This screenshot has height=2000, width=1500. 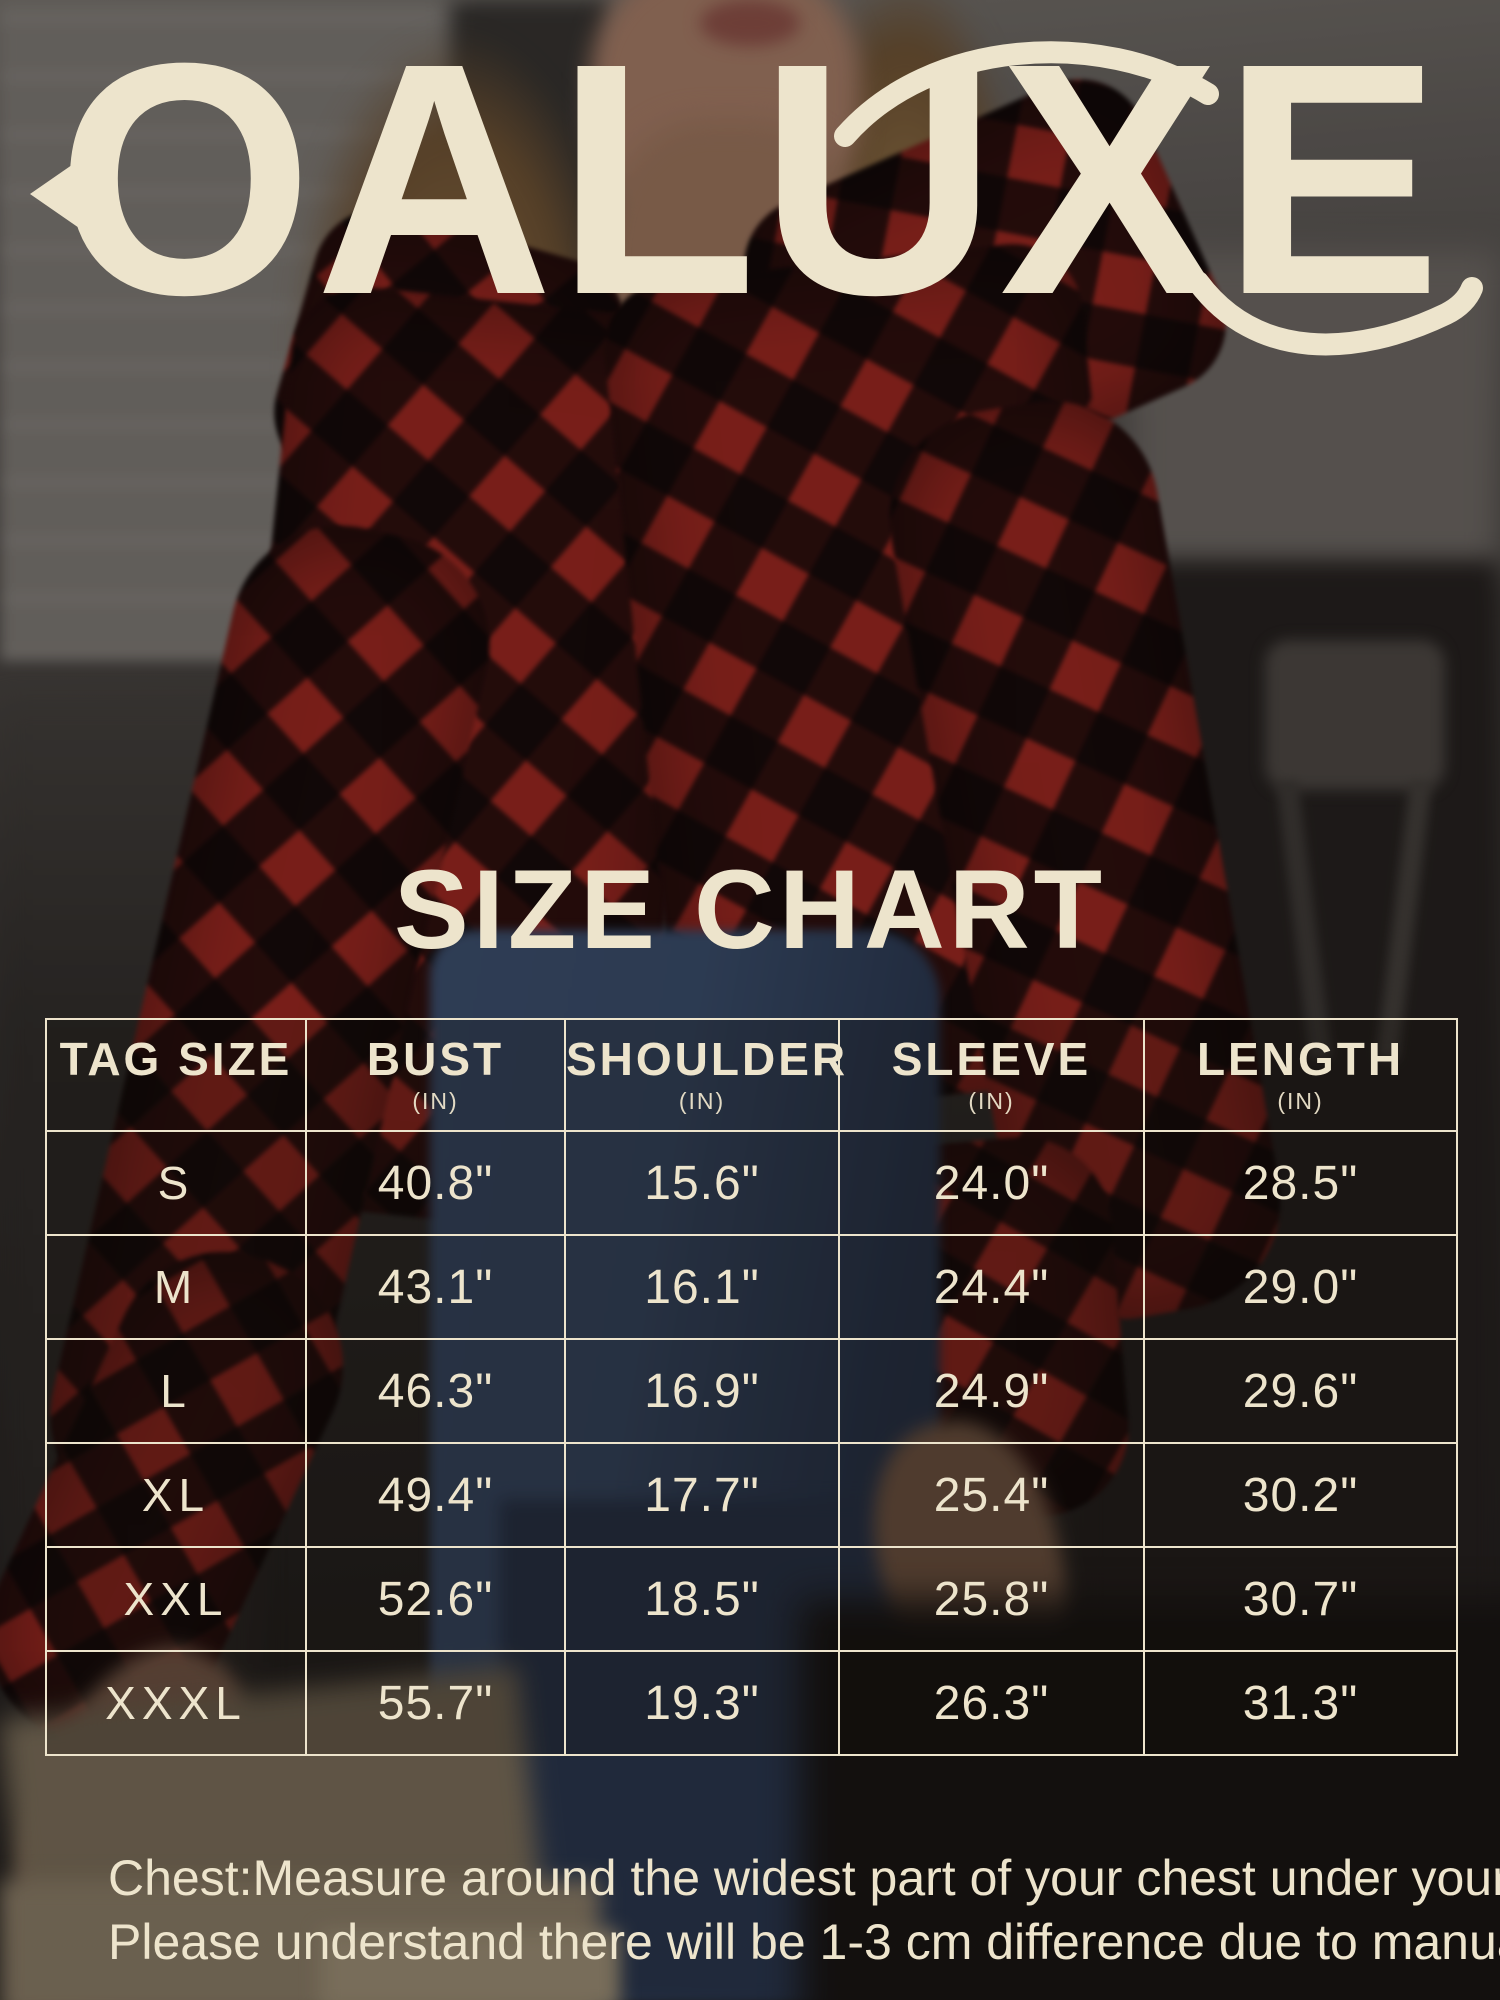 I want to click on sleeve-cell: 25.4", so click(x=991, y=1495).